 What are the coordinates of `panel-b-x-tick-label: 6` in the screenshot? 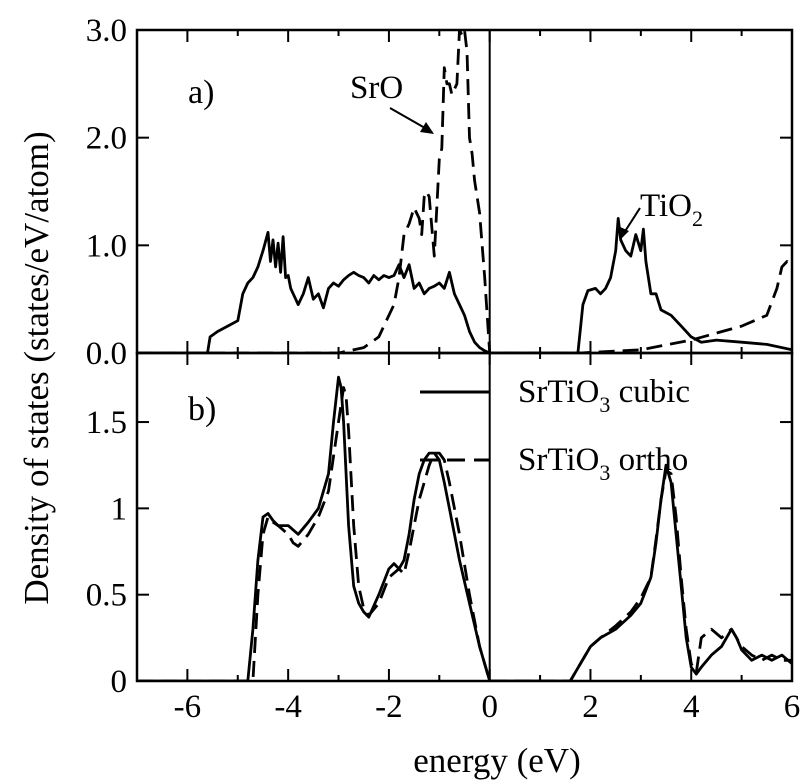 It's located at (792, 707).